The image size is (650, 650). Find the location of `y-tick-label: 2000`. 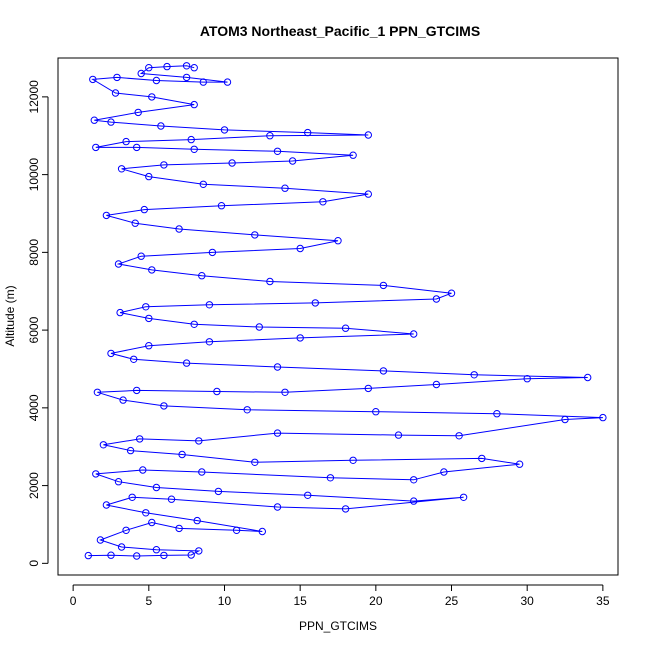

y-tick-label: 2000 is located at coordinates (34, 485).